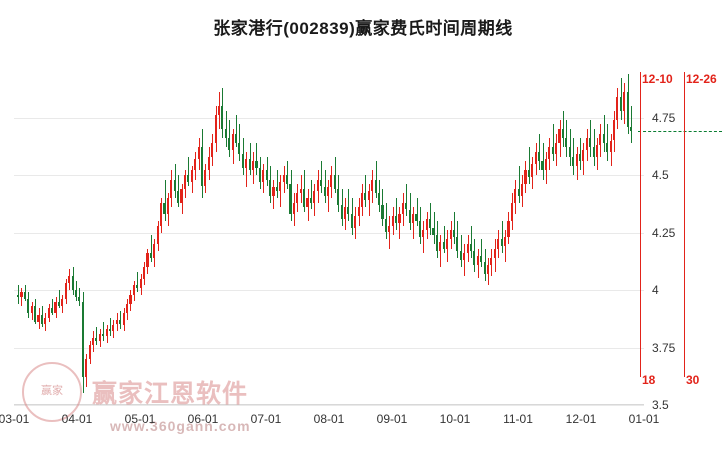  I want to click on x-axis-tick-label: 06-01, so click(203, 419).